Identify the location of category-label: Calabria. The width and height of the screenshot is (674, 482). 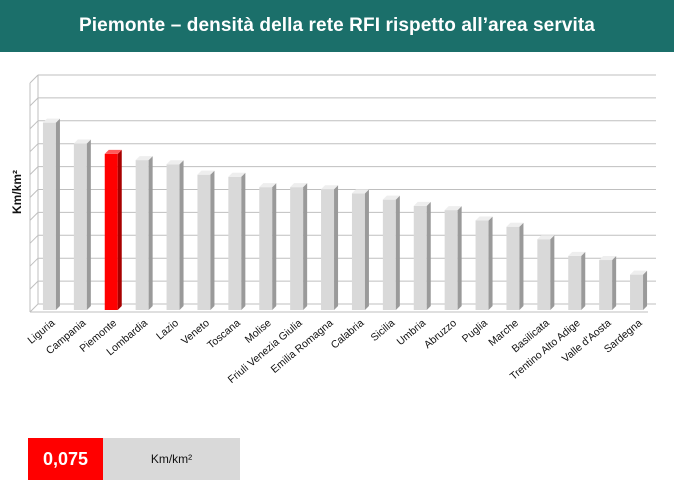
(348, 334).